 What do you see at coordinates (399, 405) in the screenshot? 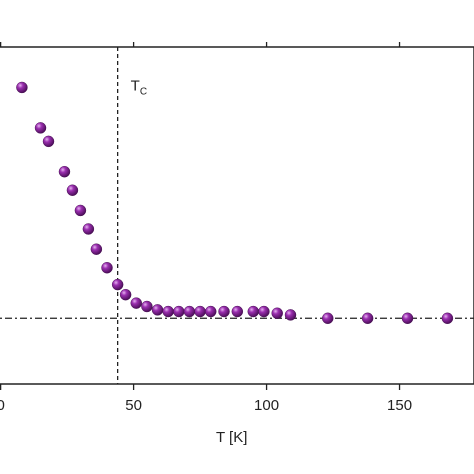
I see `x-tick-label: 150` at bounding box center [399, 405].